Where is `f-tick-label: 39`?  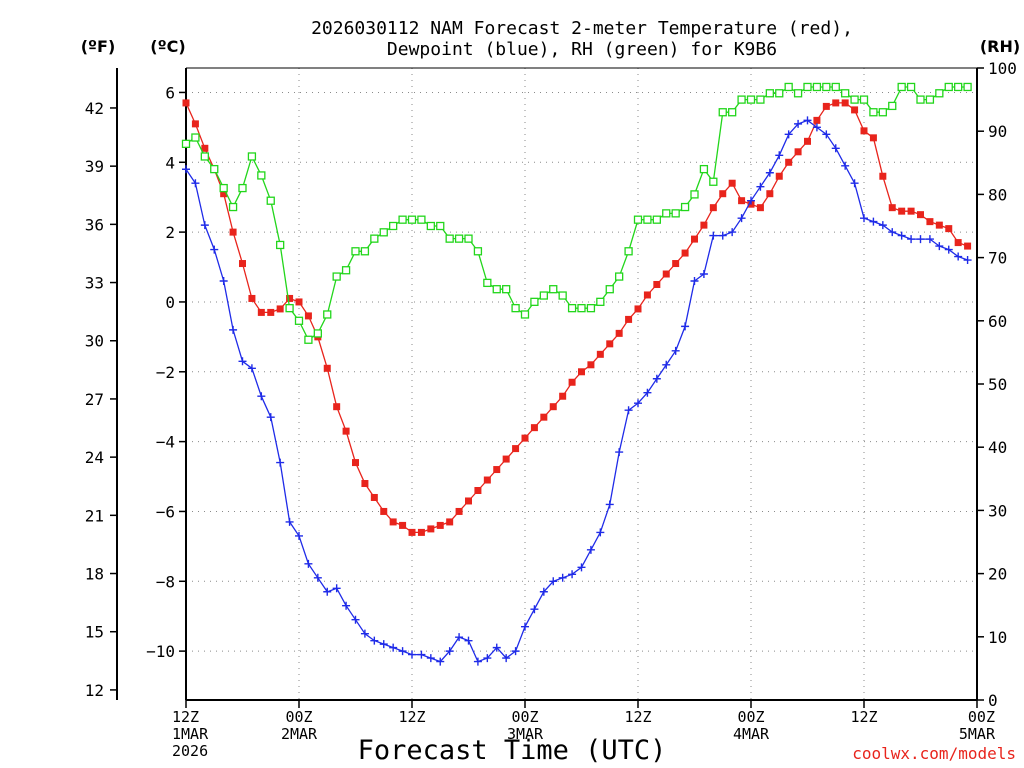
f-tick-label: 39 is located at coordinates (94, 166).